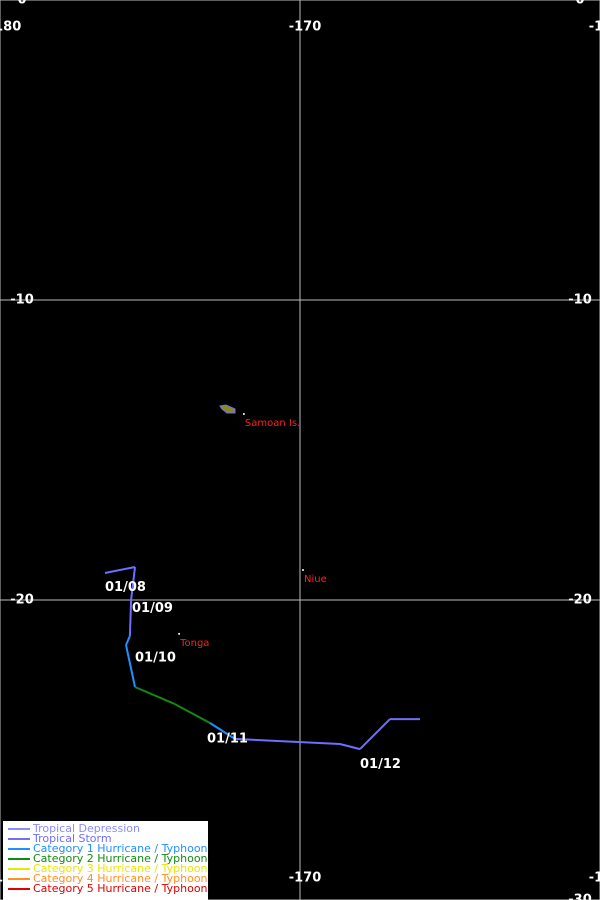 This screenshot has height=900, width=600. I want to click on date-label: 01/08, so click(125, 587).